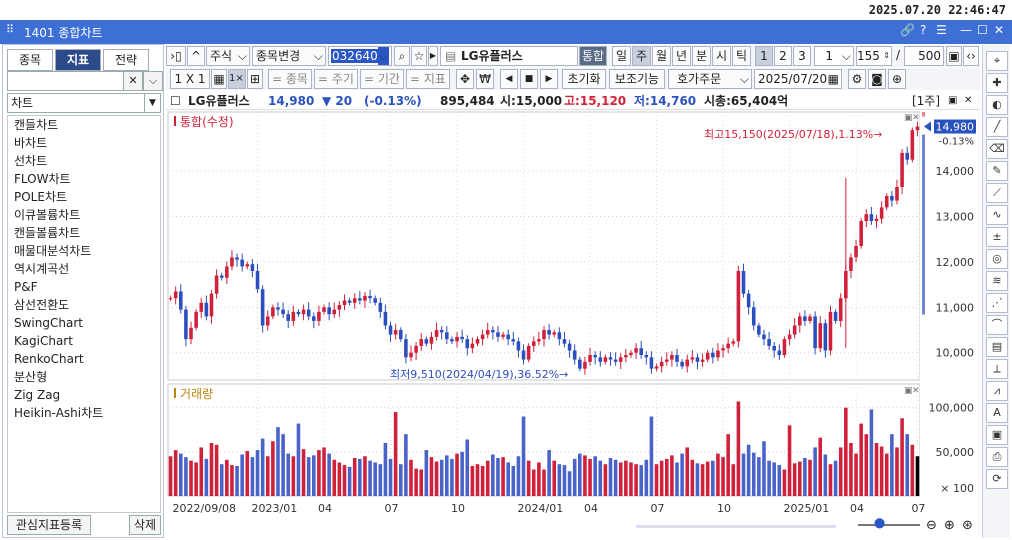 The width and height of the screenshot is (1012, 540). Describe the element at coordinates (290, 79) in the screenshot. I see `toggle-stock-button: = 종목` at that location.